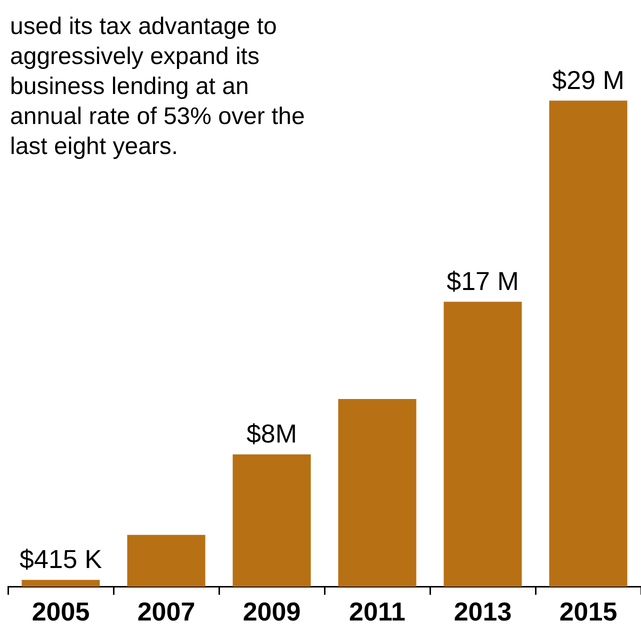 The image size is (641, 632). Describe the element at coordinates (377, 611) in the screenshot. I see `x-tick-label: 2011` at that location.